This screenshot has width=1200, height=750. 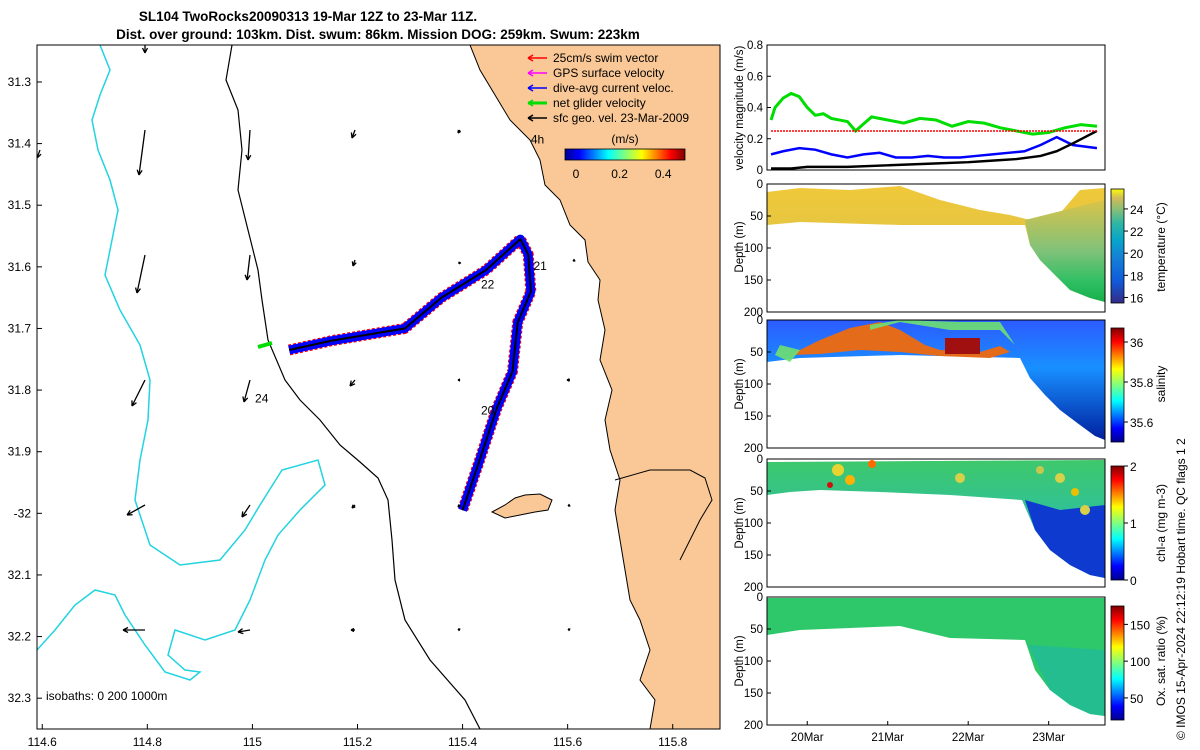 What do you see at coordinates (621, 118) in the screenshot?
I see `legend-label: sfc geo. vel. 23-Mar-2009` at bounding box center [621, 118].